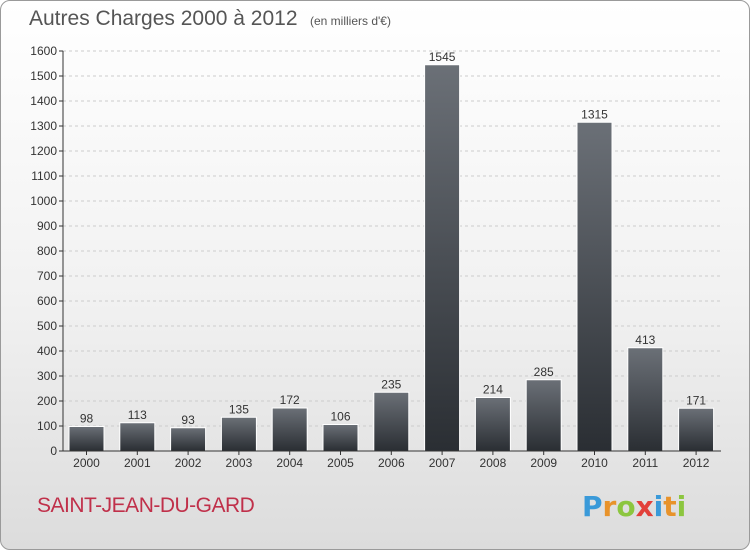  I want to click on y-tick-label: 1100, so click(44, 176).